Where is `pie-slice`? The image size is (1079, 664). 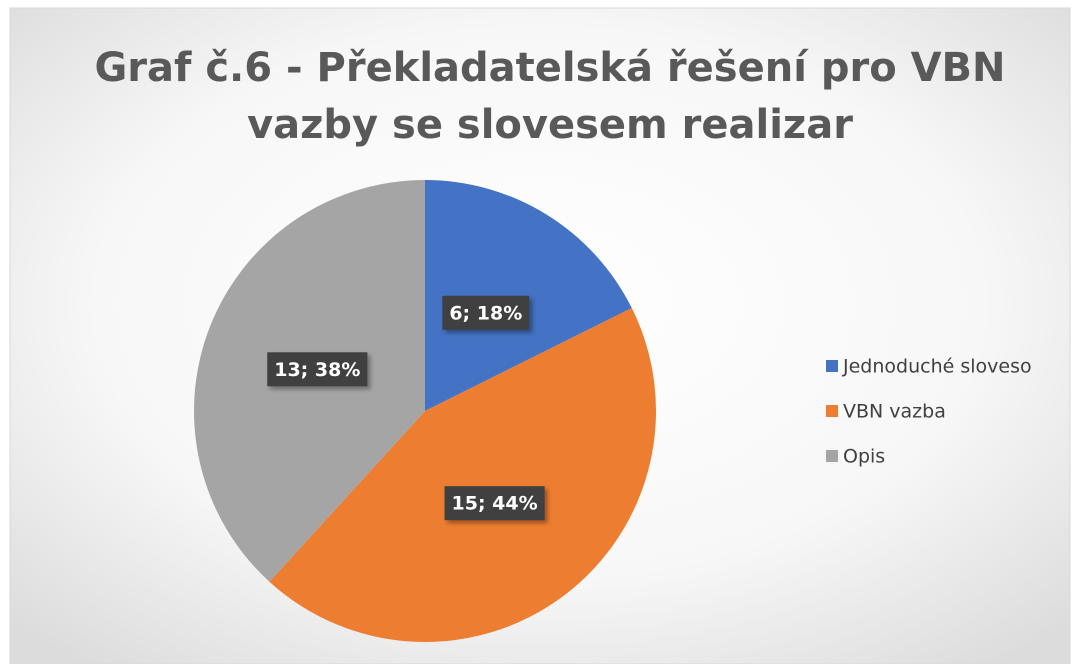 pie-slice is located at coordinates (528, 295).